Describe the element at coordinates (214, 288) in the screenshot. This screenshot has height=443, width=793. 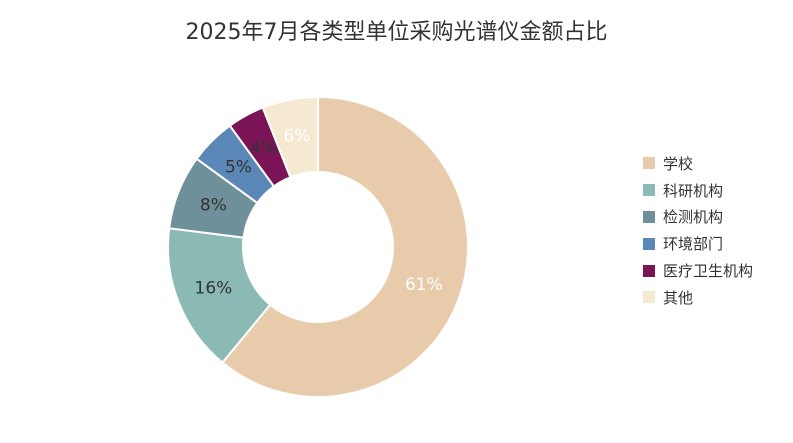
I see `slice-label-1: 16%` at that location.